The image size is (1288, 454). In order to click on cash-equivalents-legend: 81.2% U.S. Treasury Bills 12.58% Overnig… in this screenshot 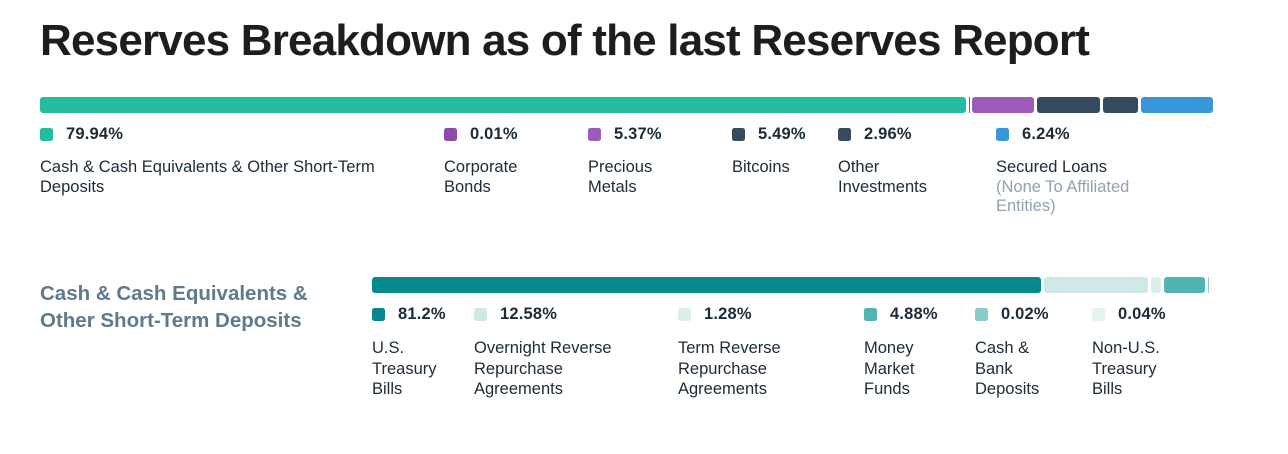, I will do `click(791, 352)`.